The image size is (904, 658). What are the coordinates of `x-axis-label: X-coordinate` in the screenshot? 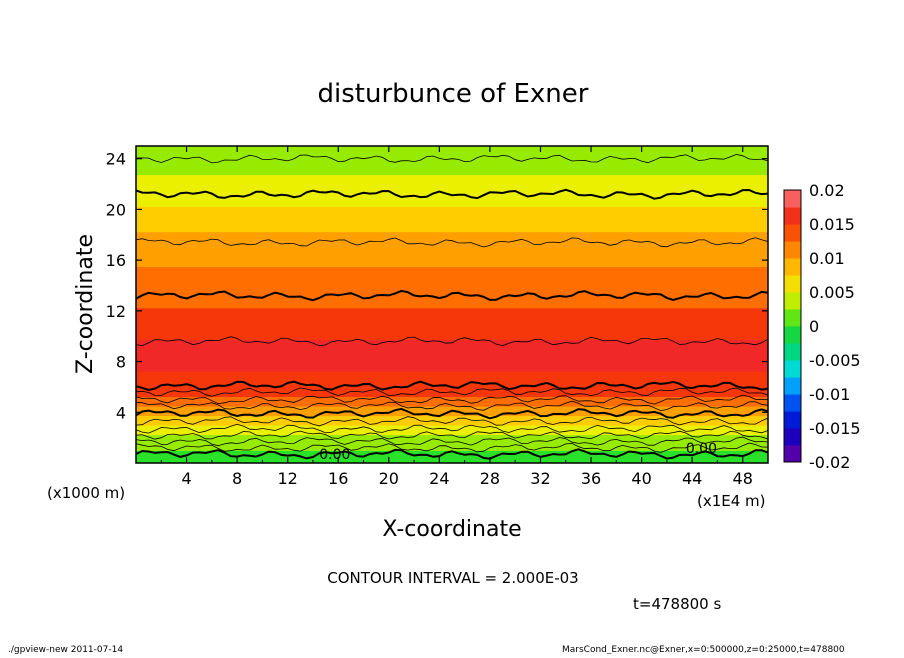 It's located at (451, 529).